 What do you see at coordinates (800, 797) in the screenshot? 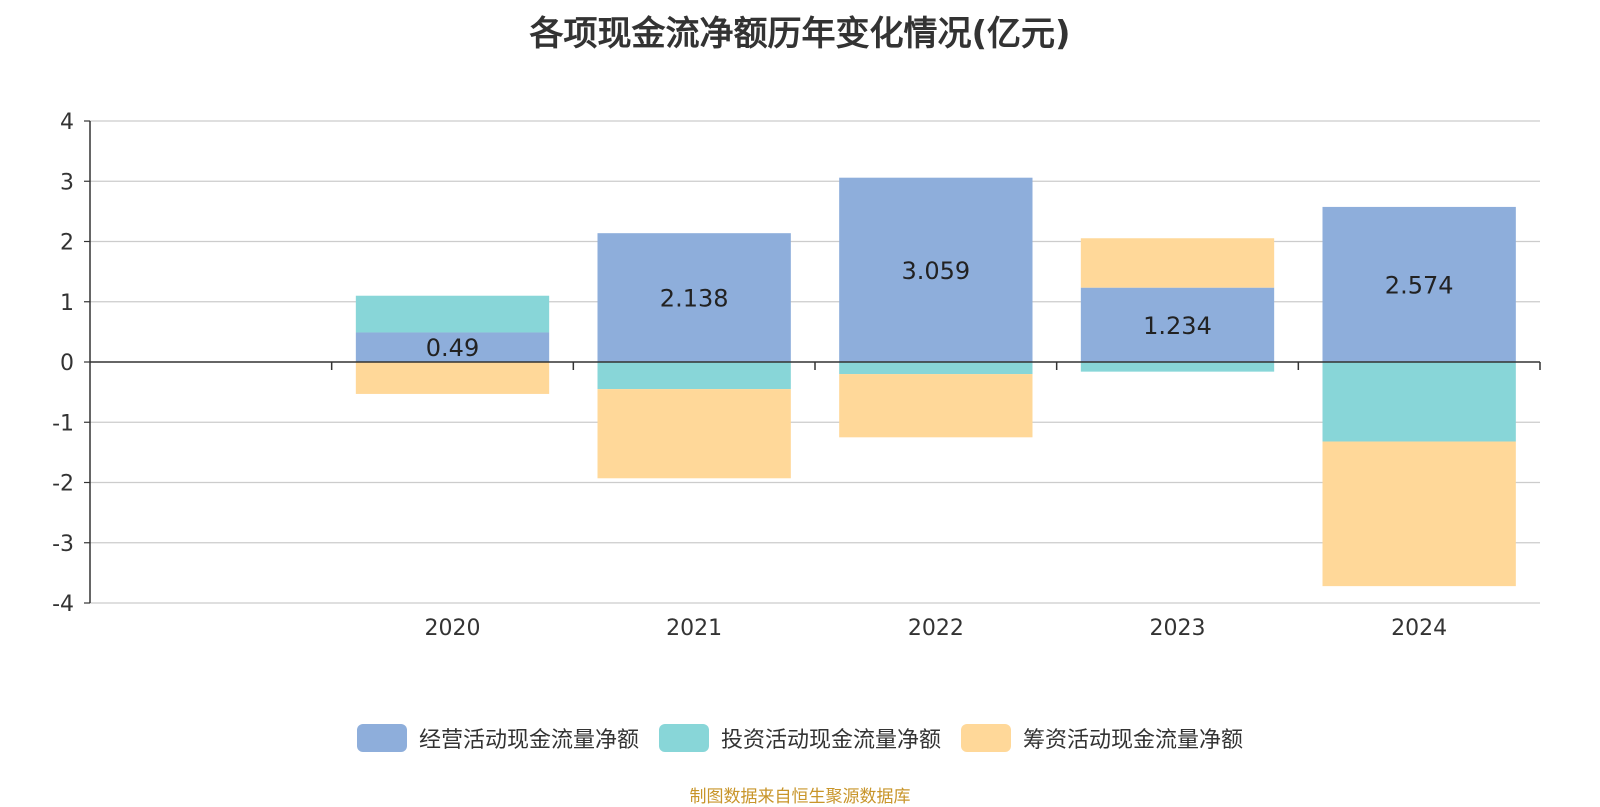
I see `source-note: 制图数据来自恒生聚源数据库` at bounding box center [800, 797].